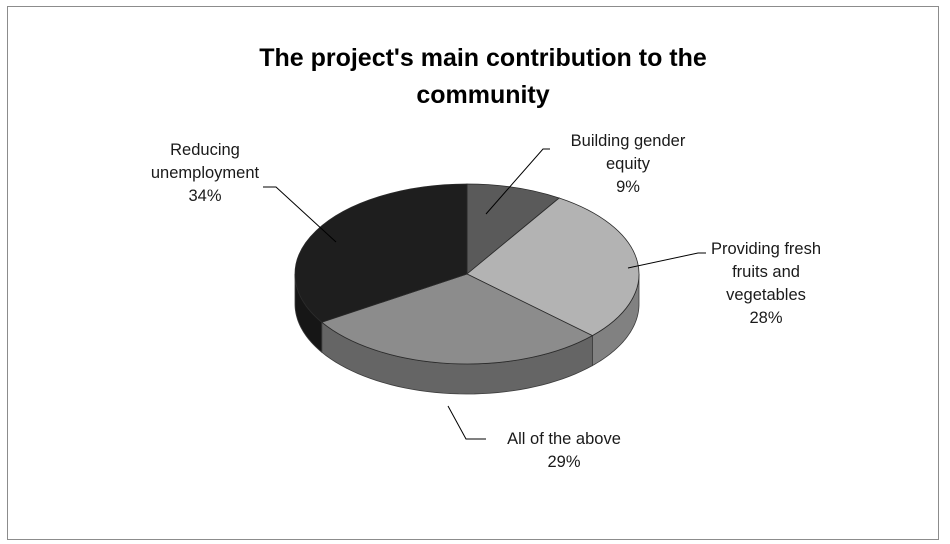  I want to click on pie-slice-building-gender-equity, so click(513, 229).